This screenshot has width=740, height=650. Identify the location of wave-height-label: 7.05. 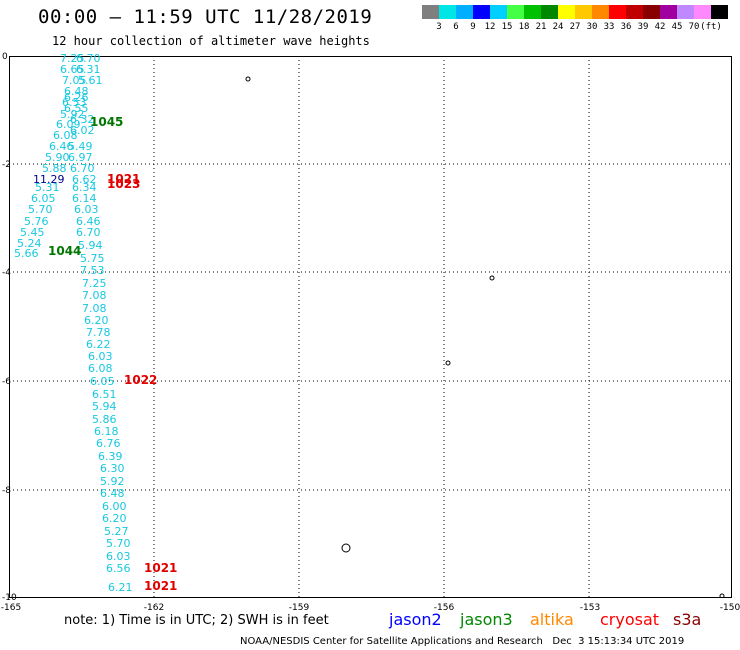
(74, 80).